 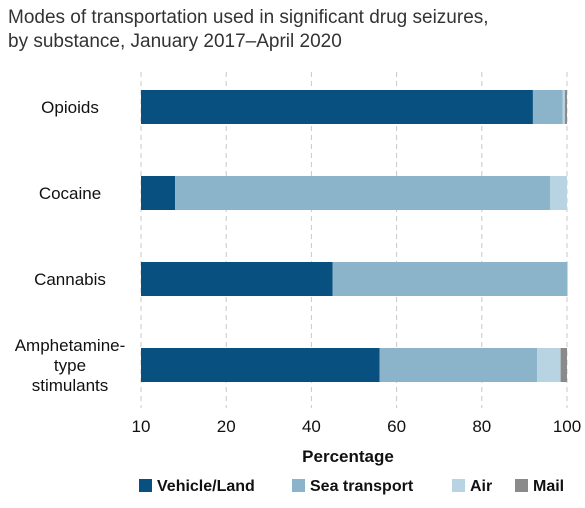 I want to click on x-tick-label: 40, so click(x=311, y=426).